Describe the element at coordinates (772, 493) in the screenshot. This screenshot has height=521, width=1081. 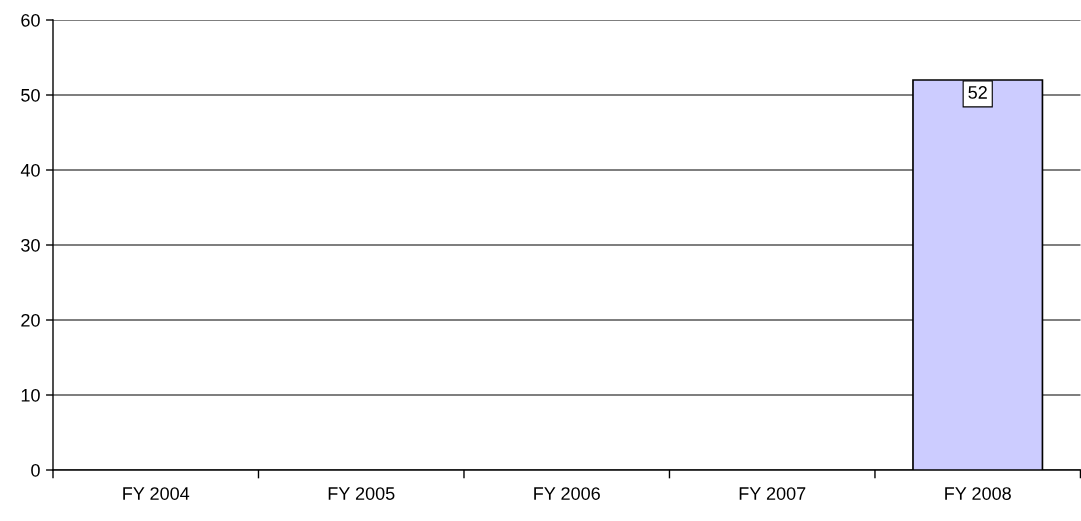
I see `x-tick-label: FY 2007` at that location.